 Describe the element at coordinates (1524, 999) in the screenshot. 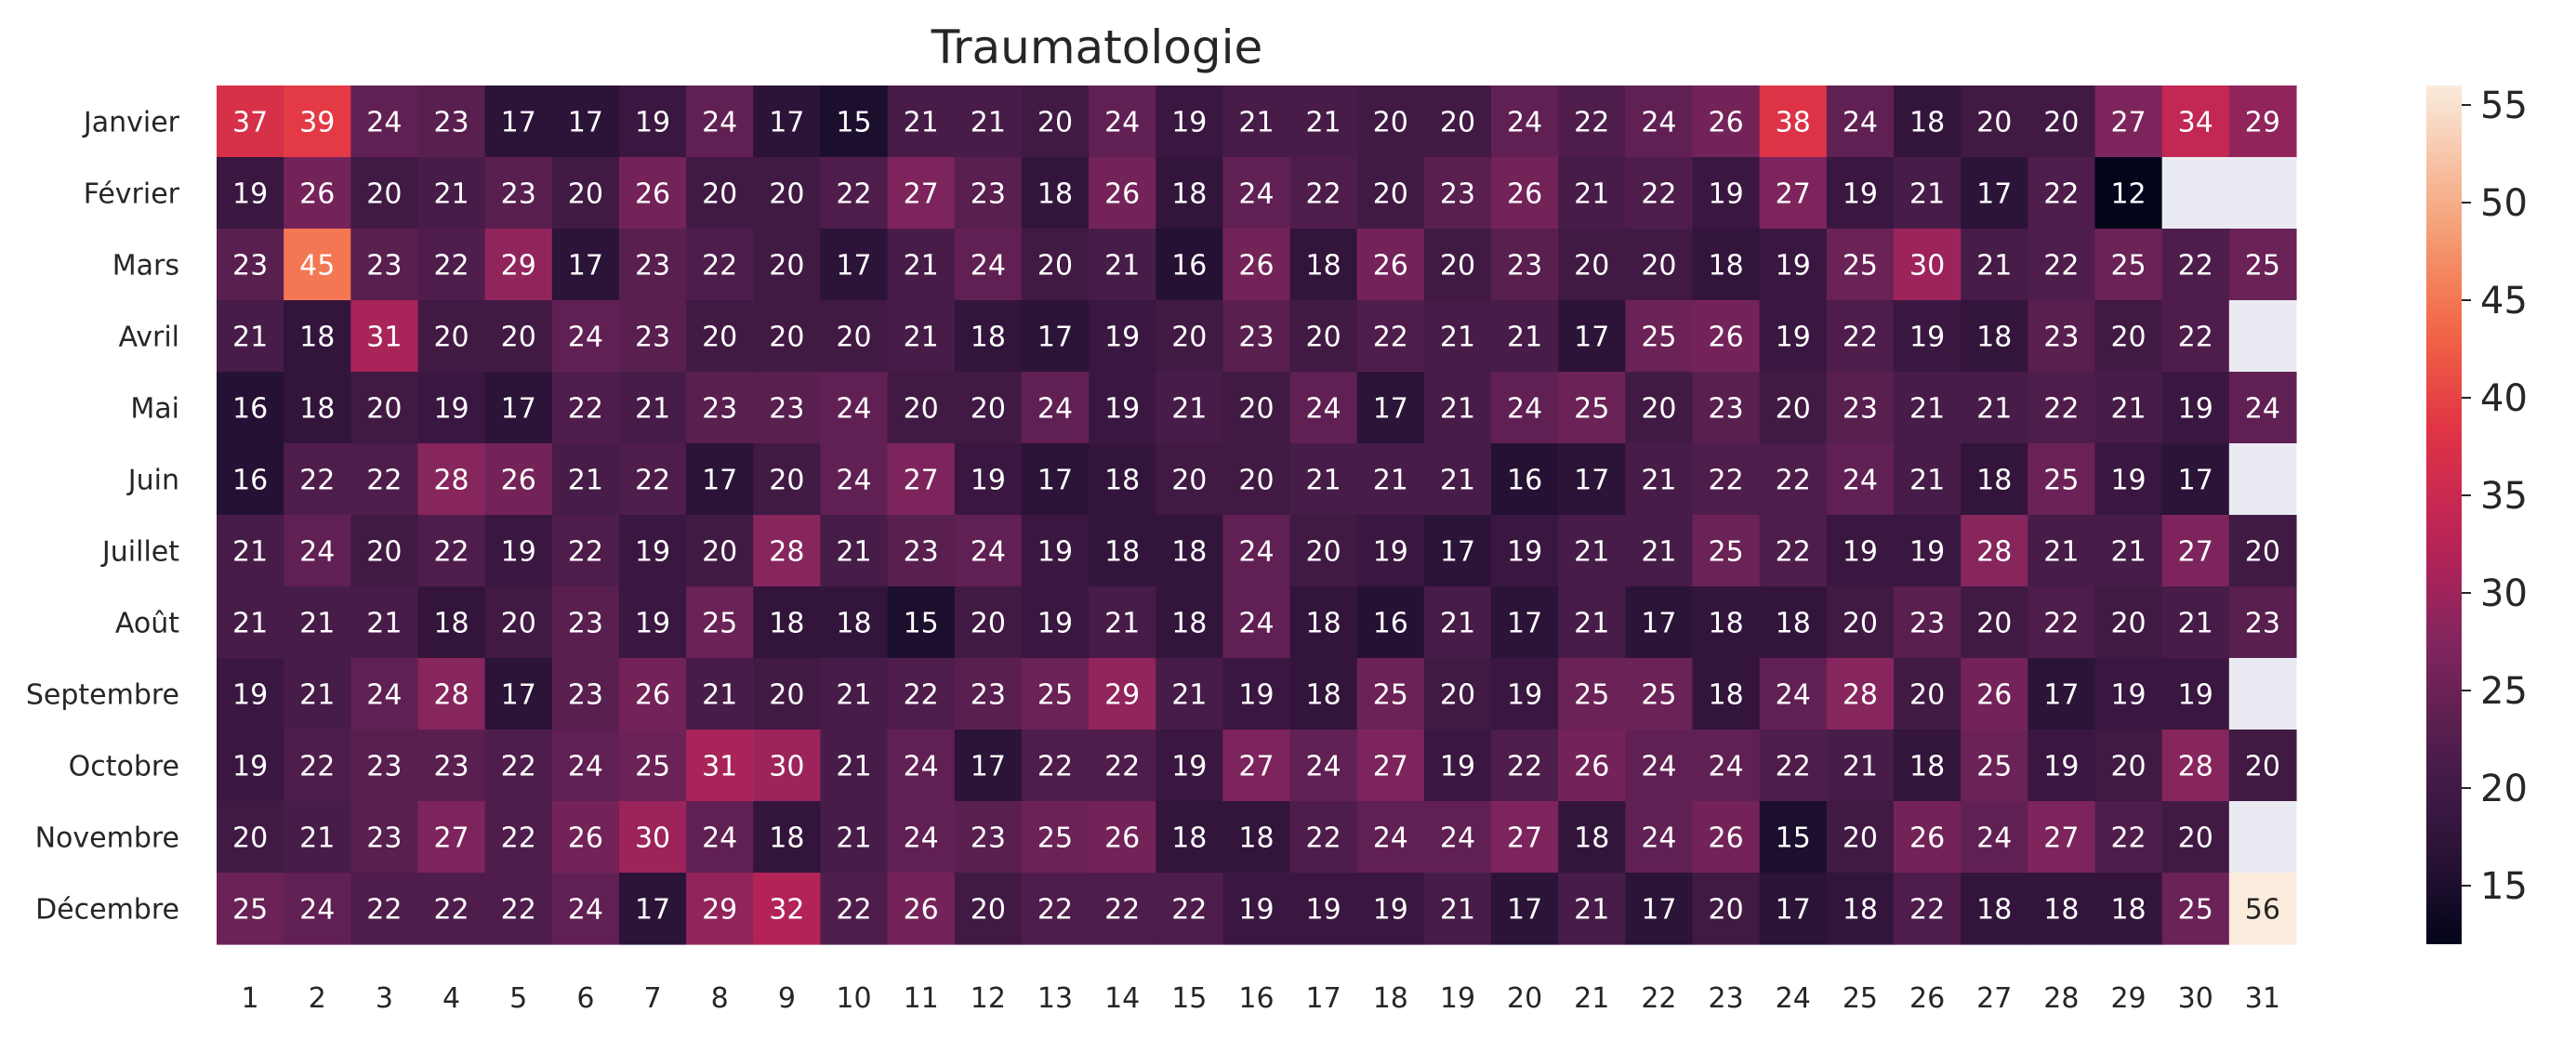

I see `column-label: 20` at that location.